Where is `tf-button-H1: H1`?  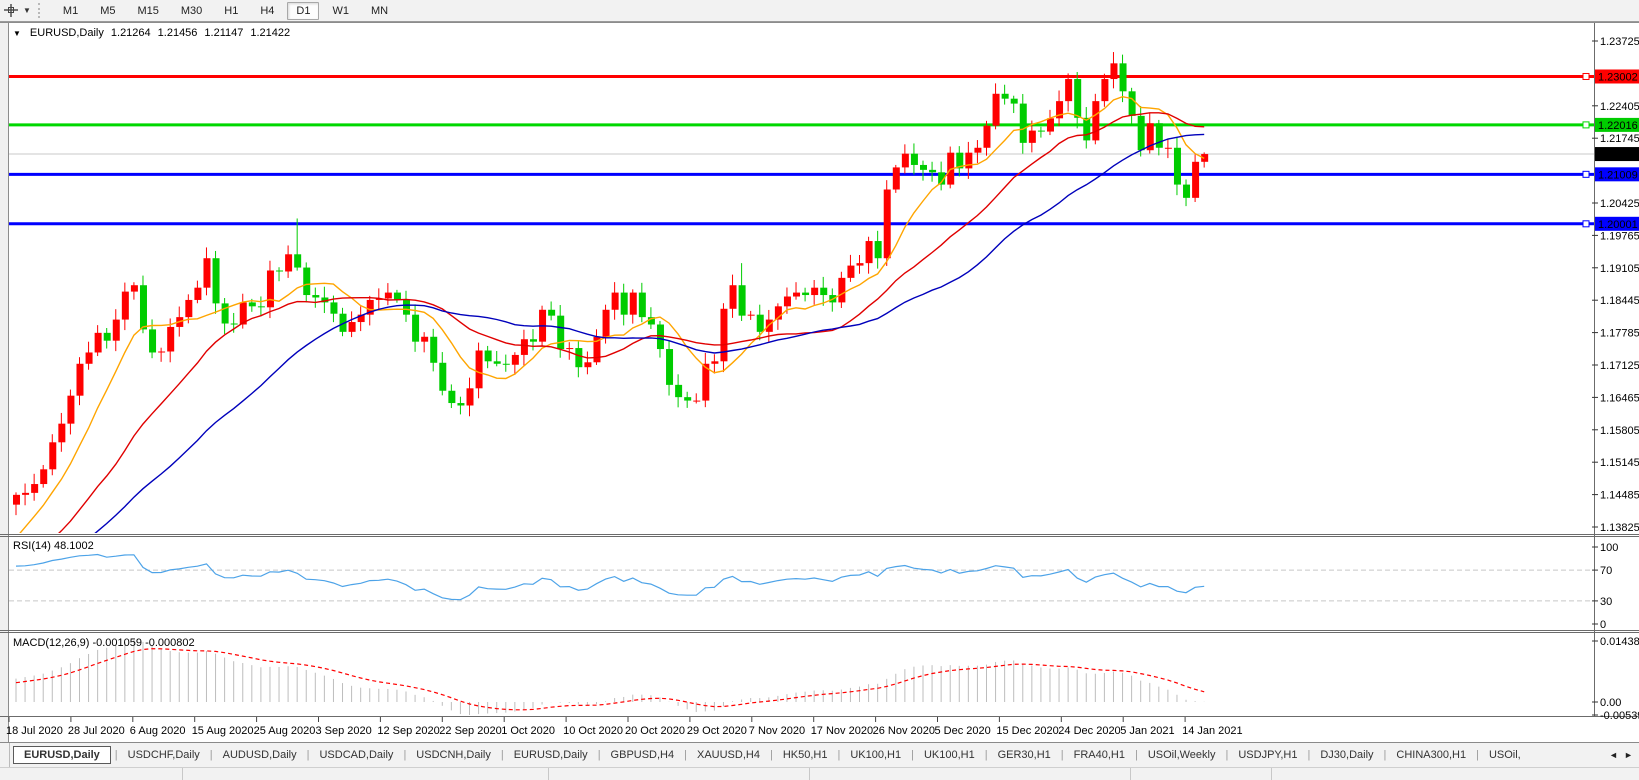 tf-button-H1: H1 is located at coordinates (231, 10).